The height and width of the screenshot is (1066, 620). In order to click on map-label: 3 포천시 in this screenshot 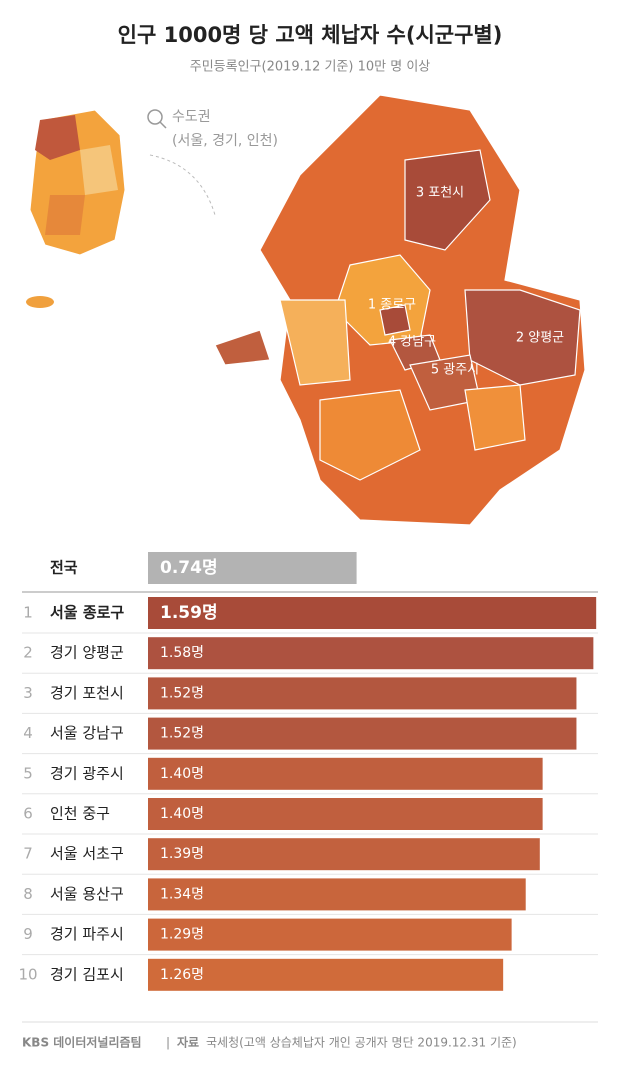, I will do `click(440, 193)`.